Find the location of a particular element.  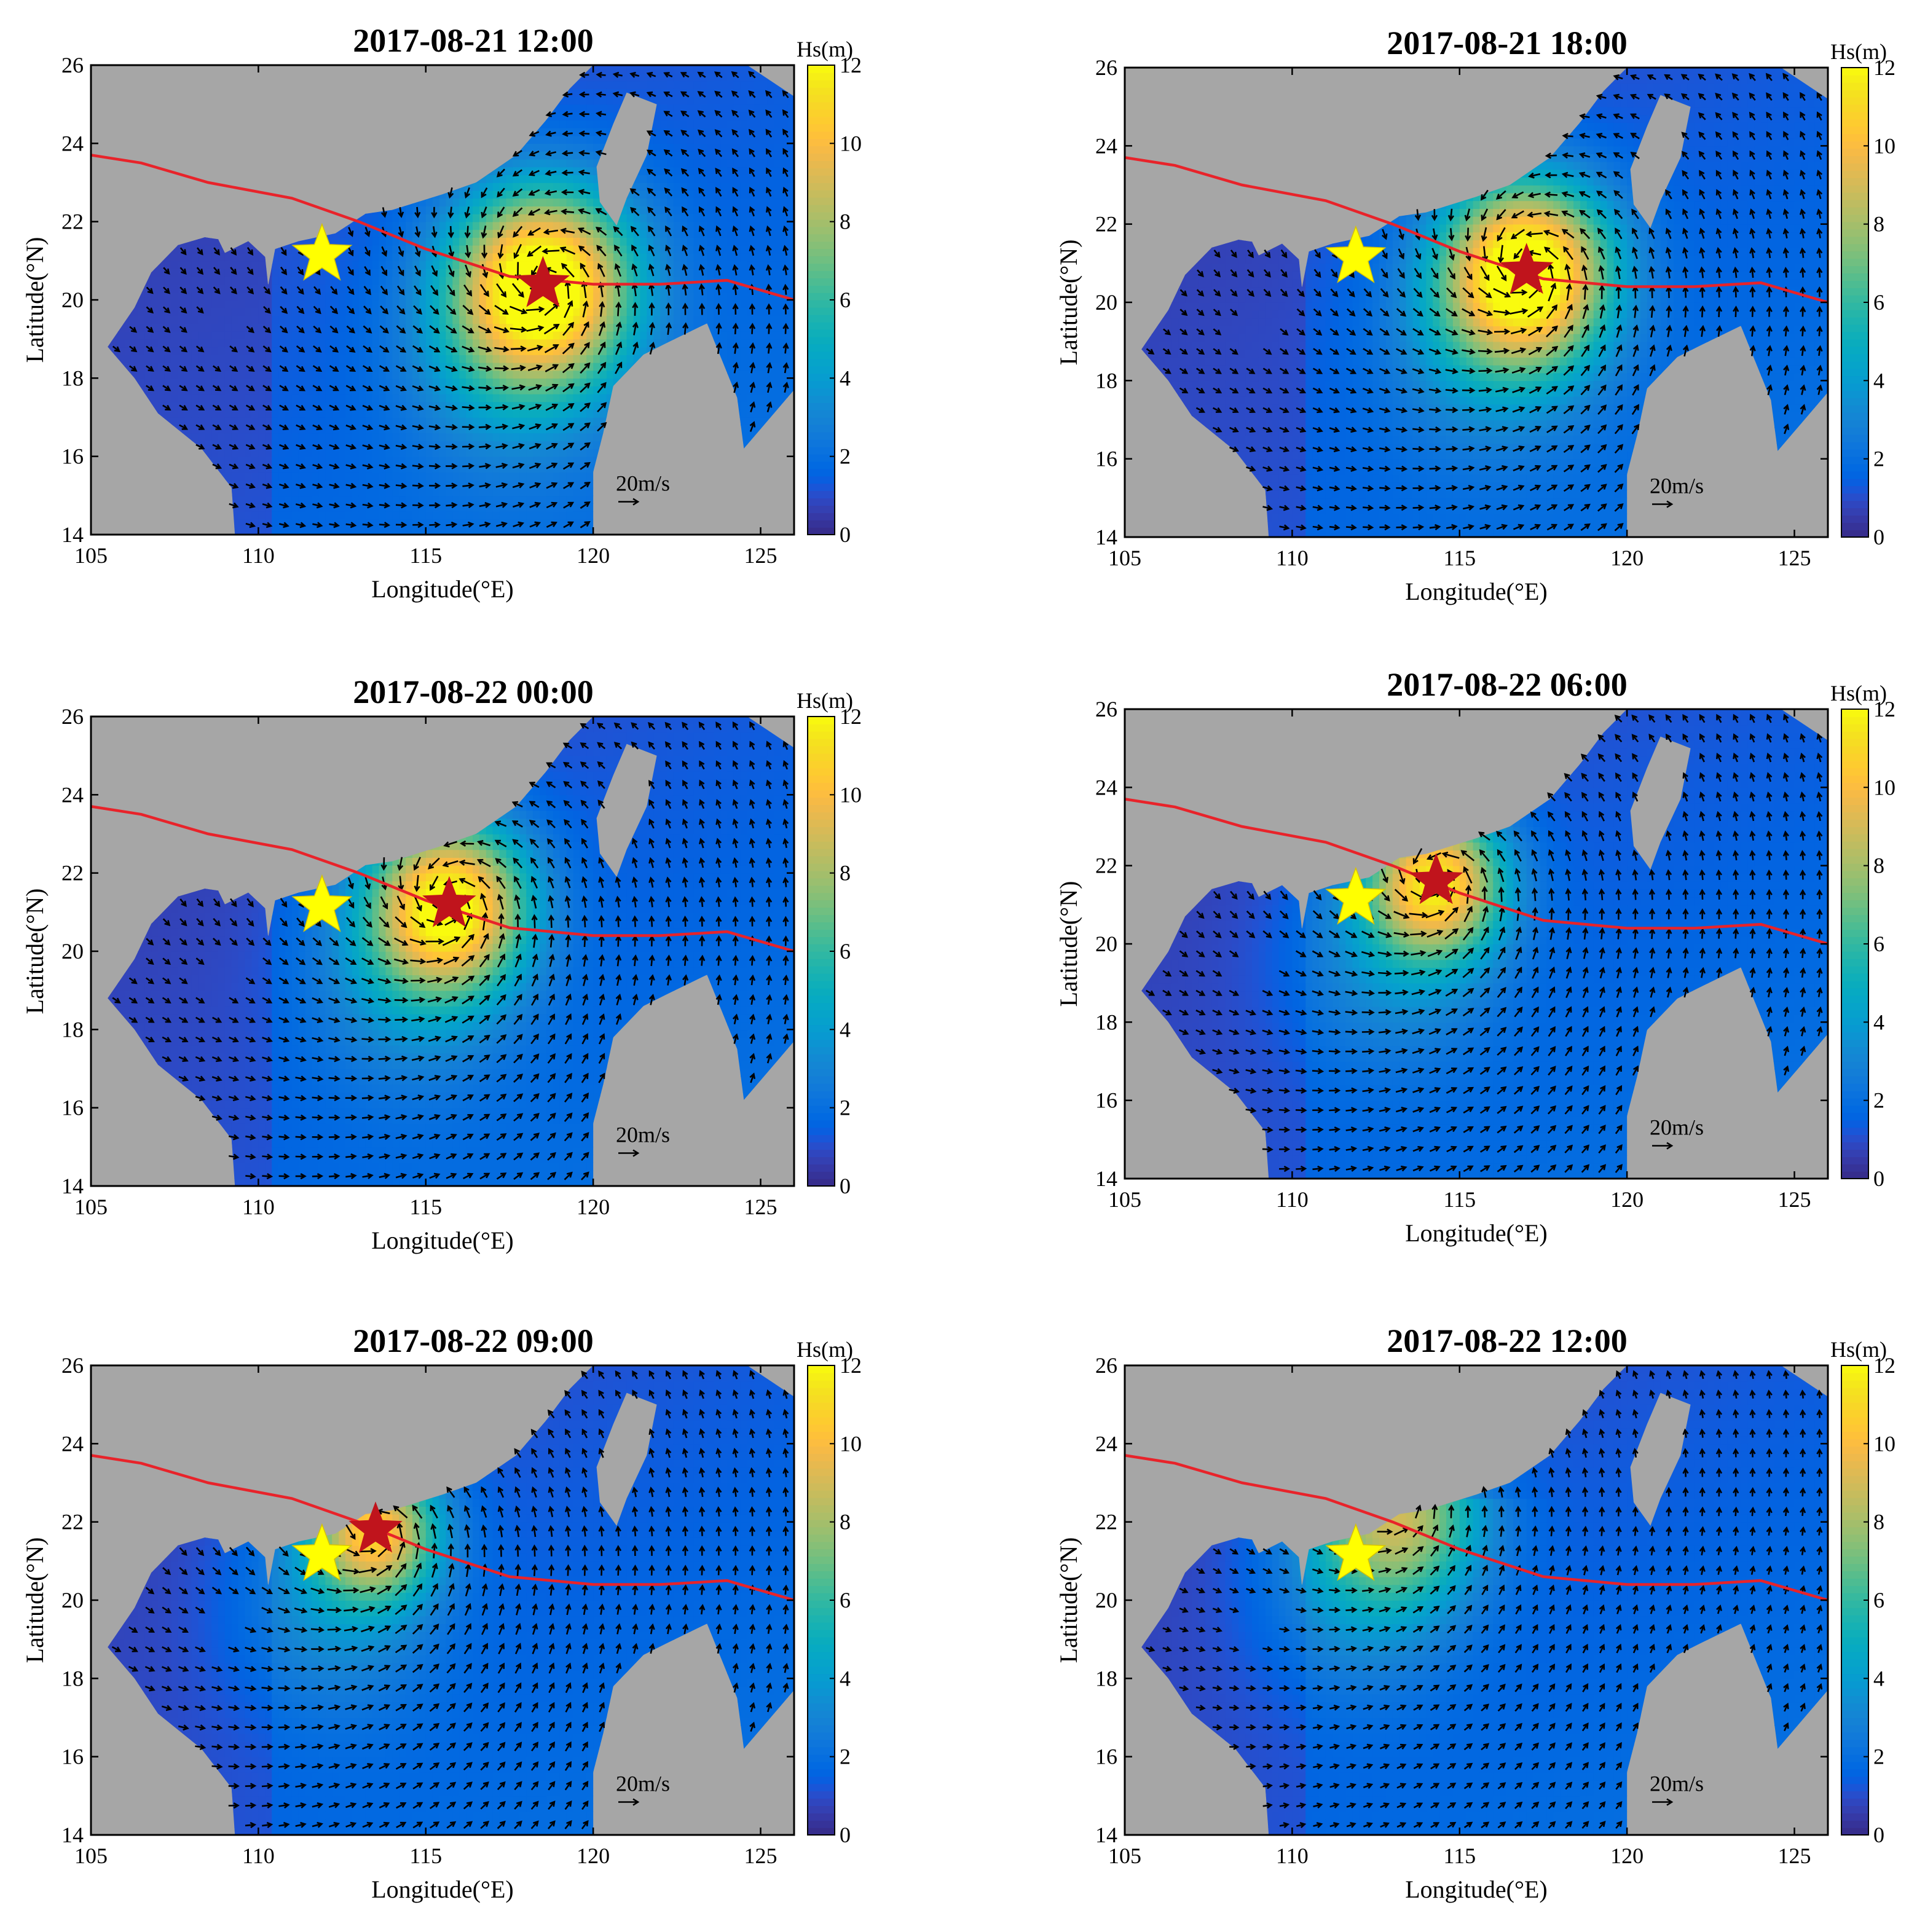

reference-vector-arrow is located at coordinates (629, 1802).